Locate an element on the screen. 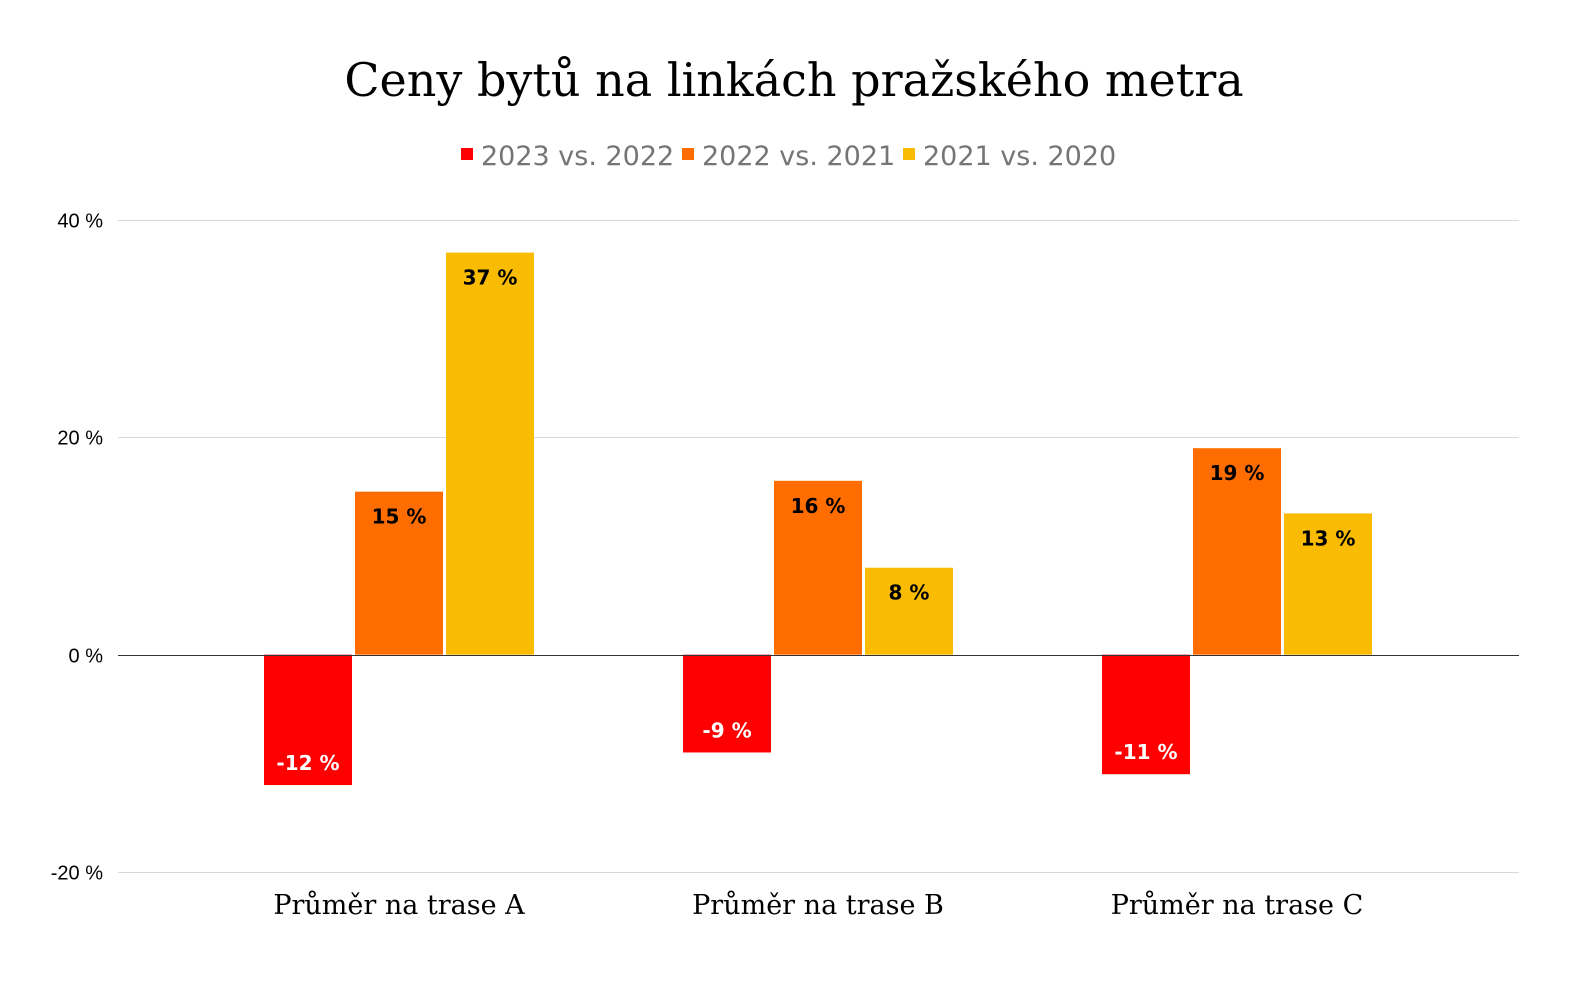 The height and width of the screenshot is (982, 1588). data-label: 13 % is located at coordinates (1328, 538).